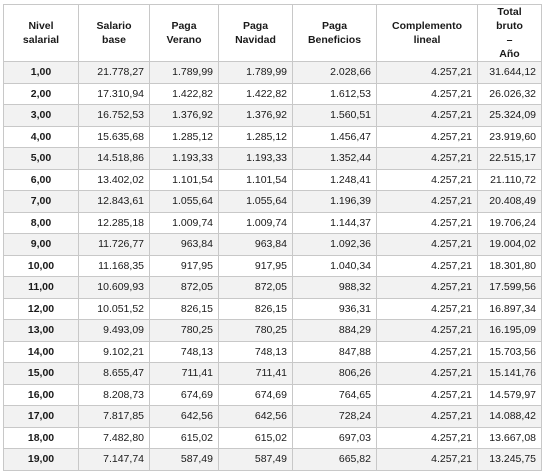 The height and width of the screenshot is (471, 549). What do you see at coordinates (509, 136) in the screenshot?
I see `cell-total-bruto: 23.919,60` at bounding box center [509, 136].